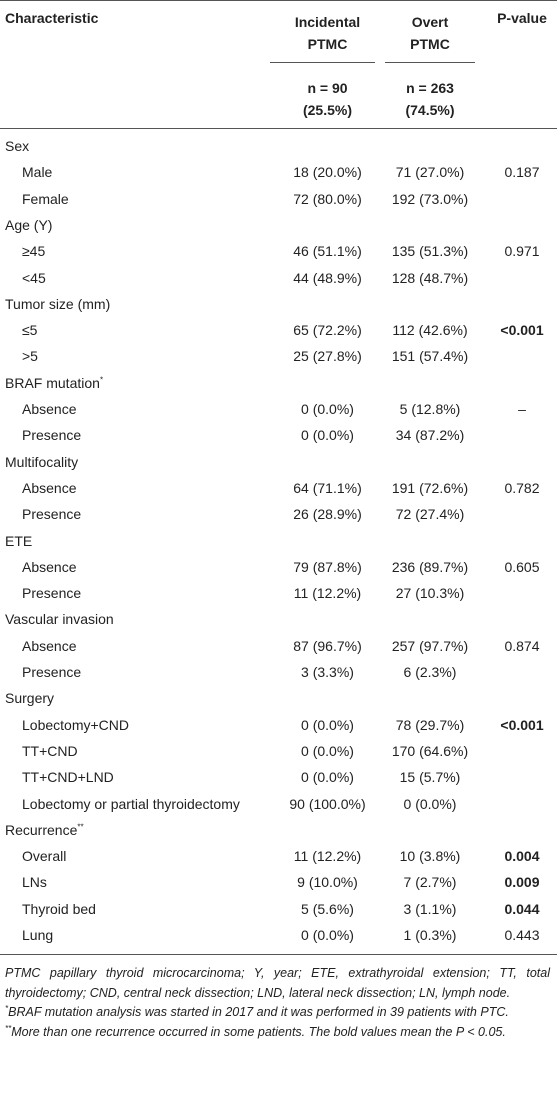 The image size is (557, 1105). Describe the element at coordinates (522, 409) in the screenshot. I see `p-value: –` at that location.